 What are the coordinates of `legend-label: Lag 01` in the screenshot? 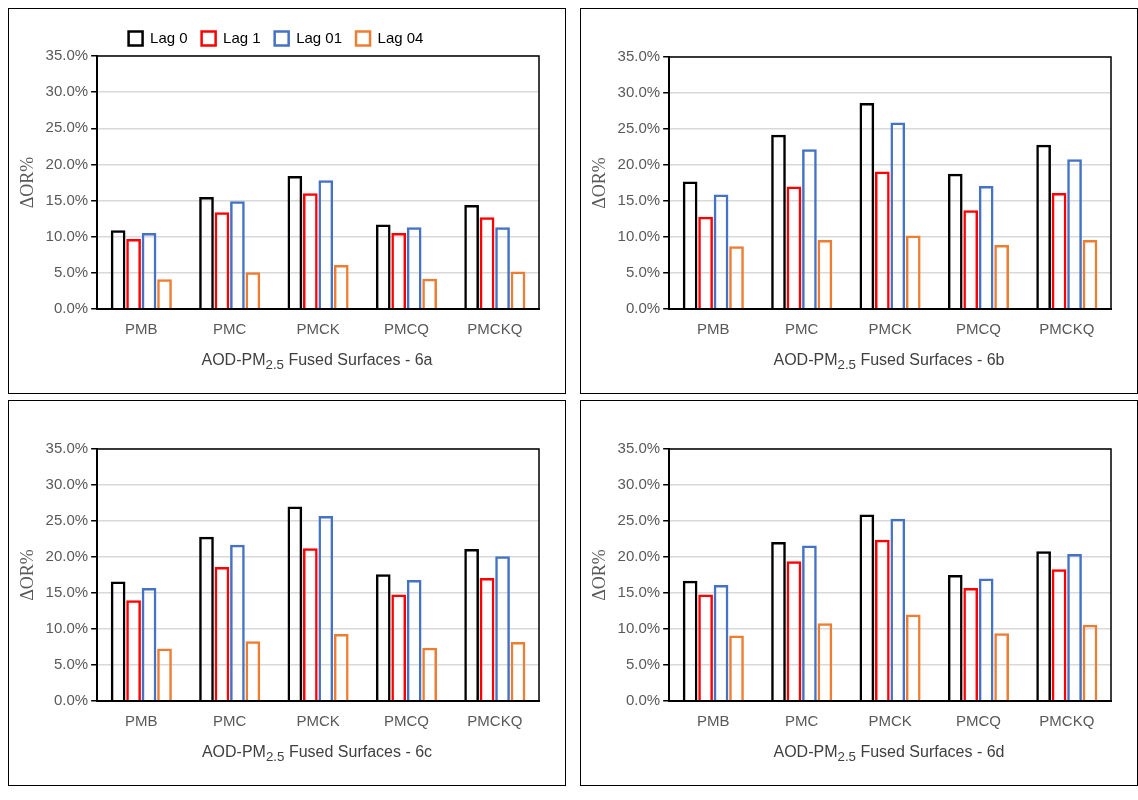 It's located at (319, 37).